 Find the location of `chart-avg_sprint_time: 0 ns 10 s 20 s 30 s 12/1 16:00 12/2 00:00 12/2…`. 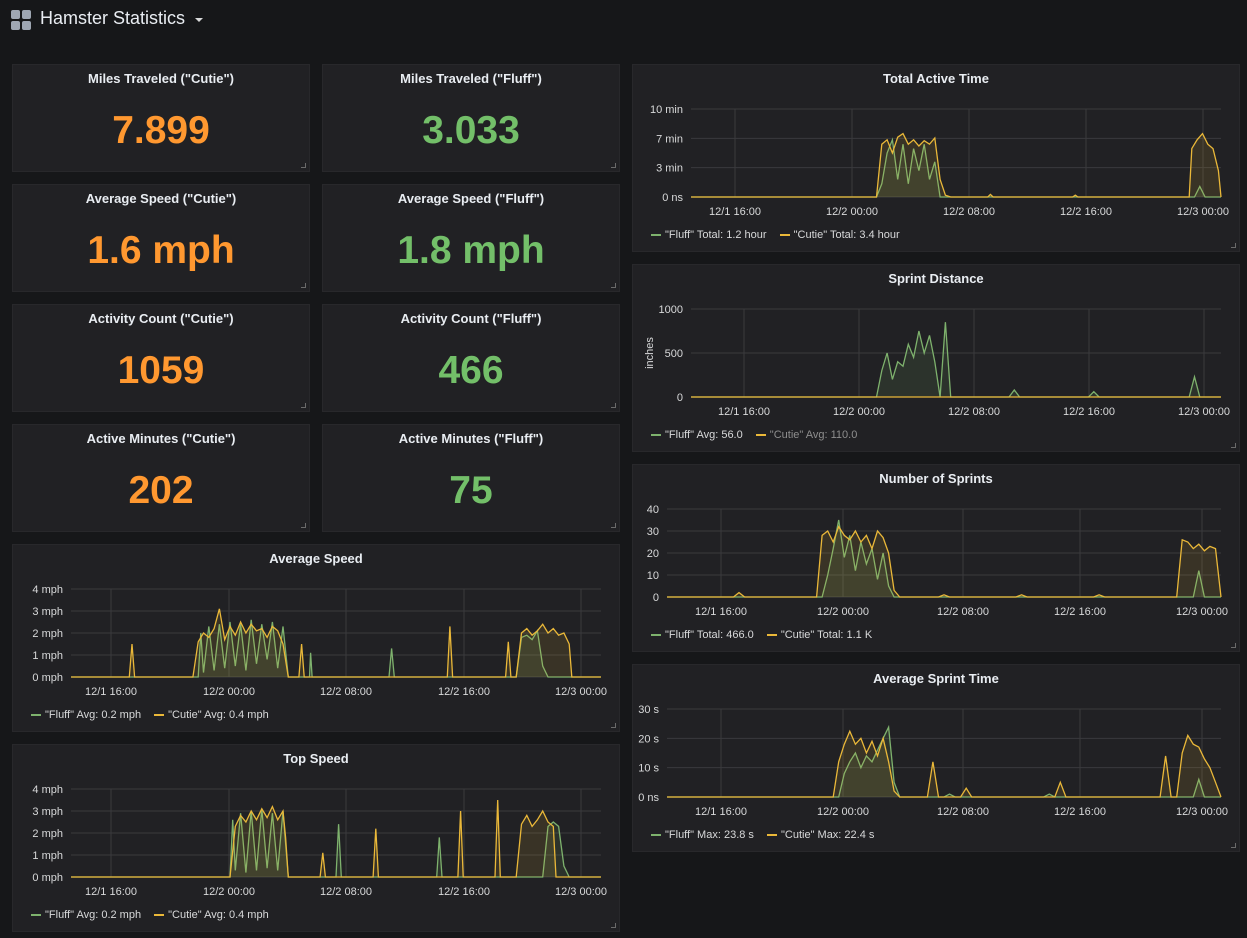

chart-avg_sprint_time: 0 ns 10 s 20 s 30 s 12/1 16:00 12/2 00:00 12/2… is located at coordinates (936, 745).